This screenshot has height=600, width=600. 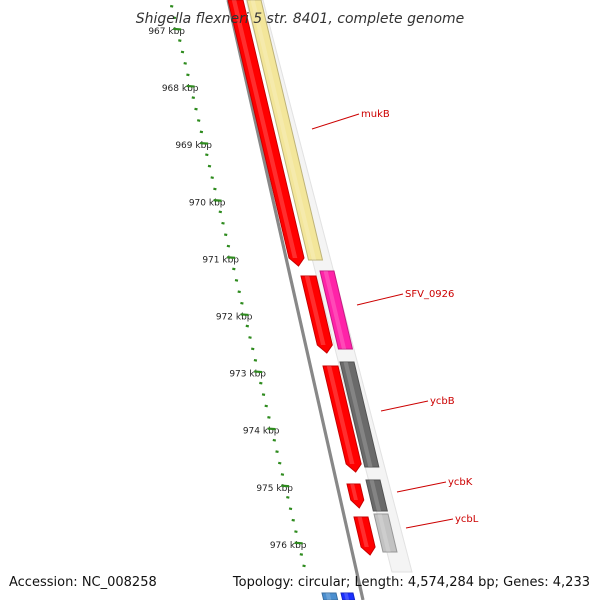 I want to click on cds-forward-mukB, so click(x=266, y=133).